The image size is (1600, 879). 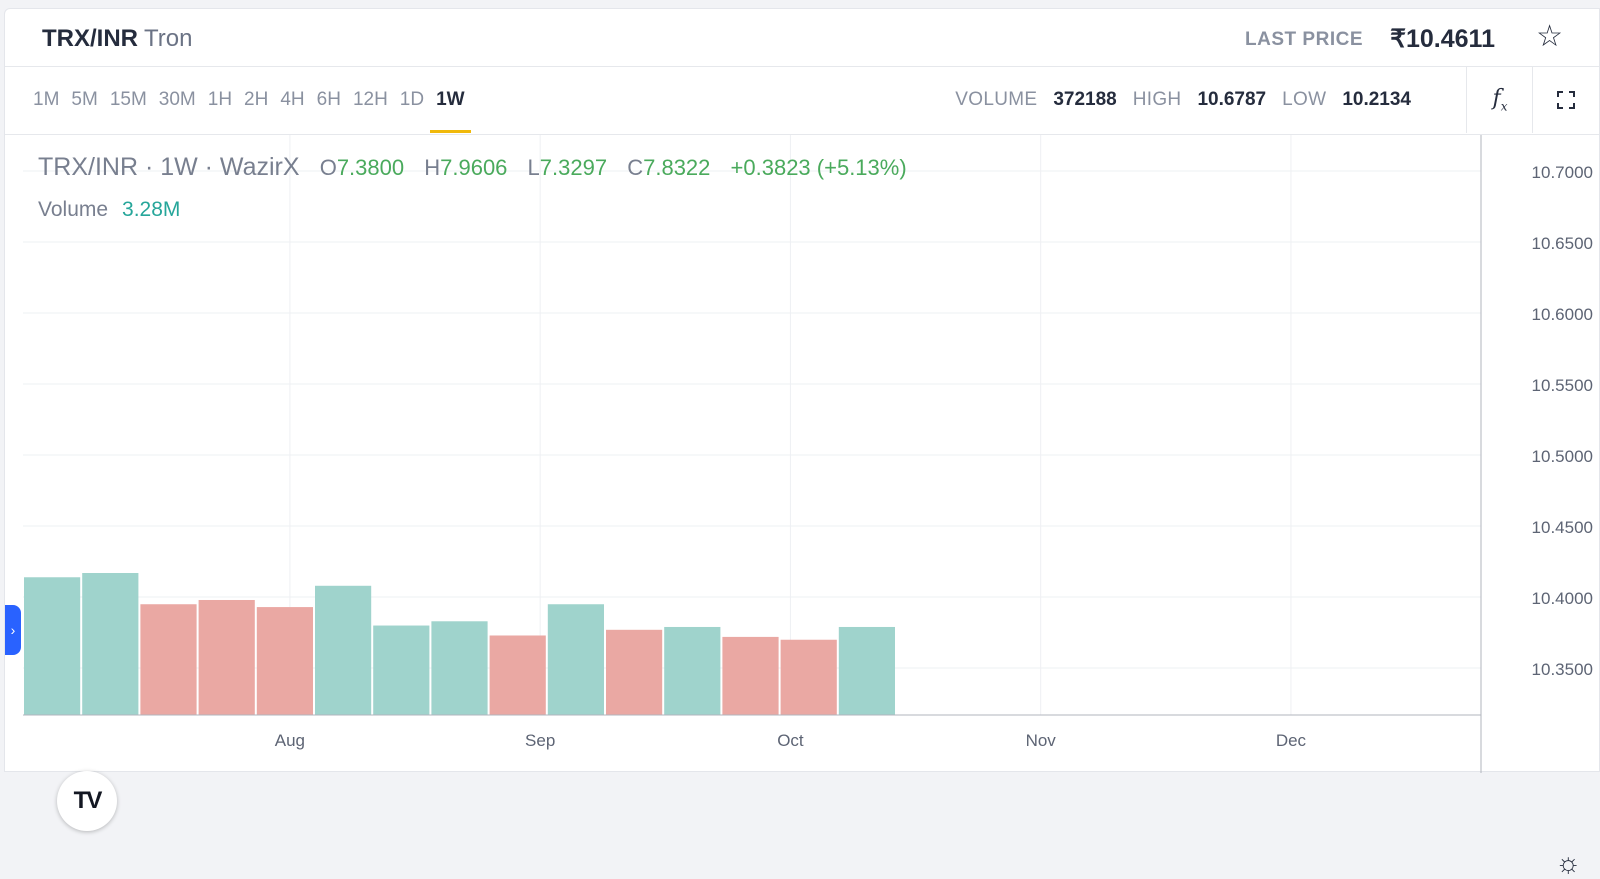 What do you see at coordinates (1232, 99) in the screenshot?
I see `high-value: 10.6787` at bounding box center [1232, 99].